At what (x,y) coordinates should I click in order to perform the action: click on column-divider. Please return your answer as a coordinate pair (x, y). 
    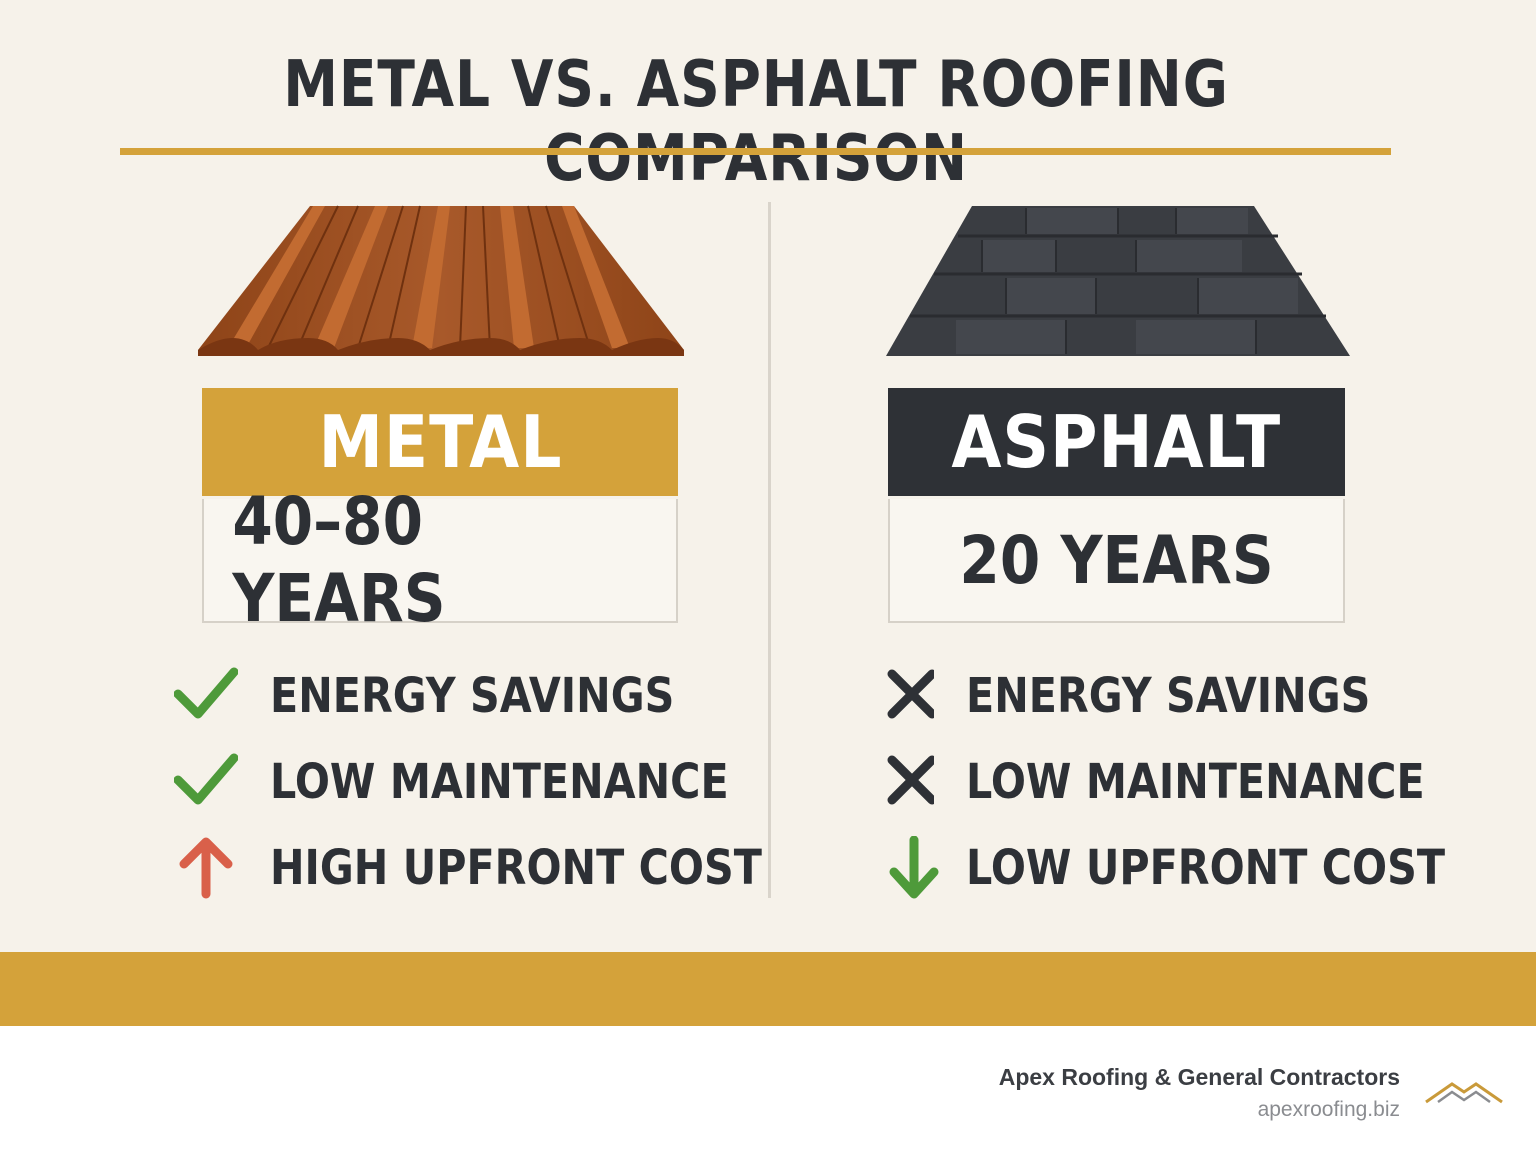
    Looking at the image, I should click on (769, 550).